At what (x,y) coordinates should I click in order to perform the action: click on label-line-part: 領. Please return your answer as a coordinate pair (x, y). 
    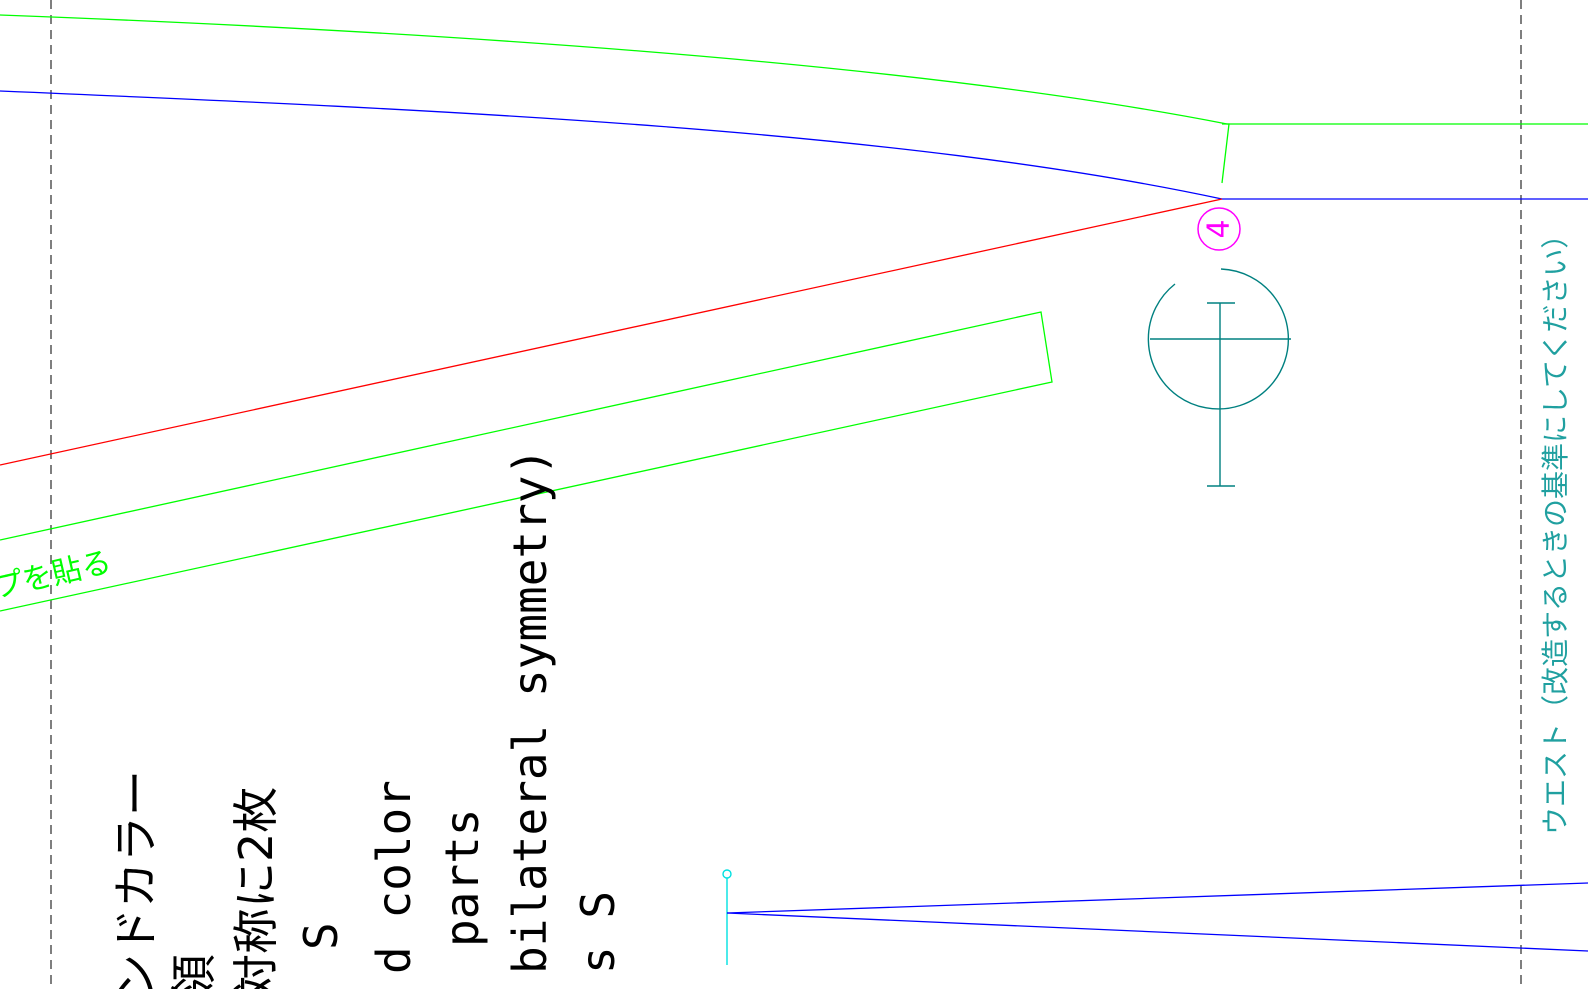
    Looking at the image, I should click on (194, 971).